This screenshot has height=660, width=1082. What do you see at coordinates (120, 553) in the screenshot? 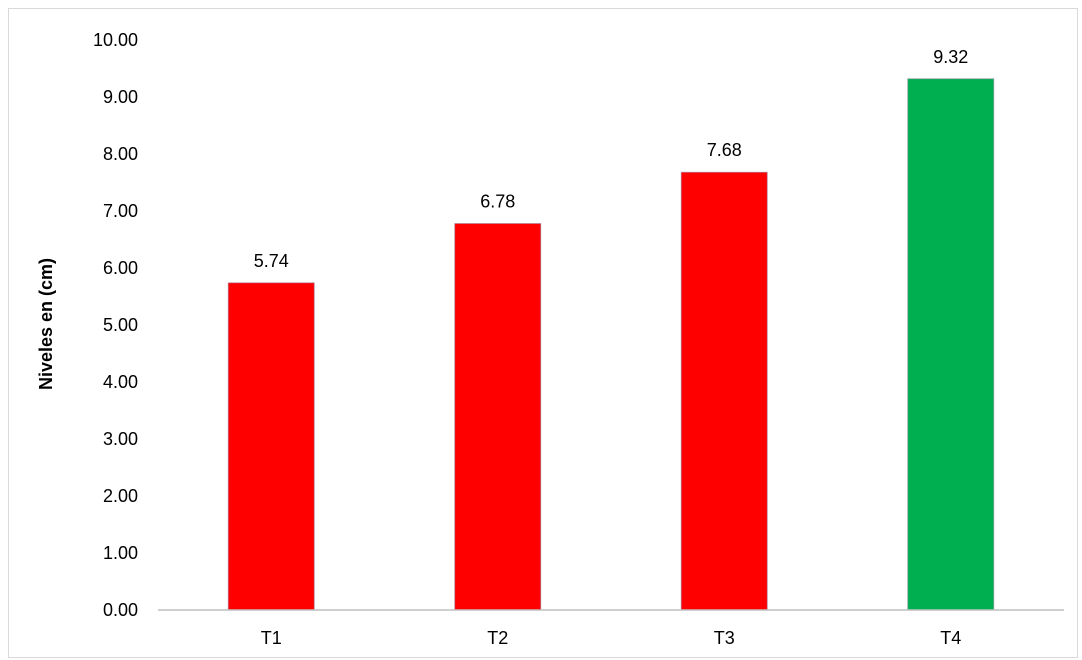
I see `y-tick-label: 1.00` at bounding box center [120, 553].